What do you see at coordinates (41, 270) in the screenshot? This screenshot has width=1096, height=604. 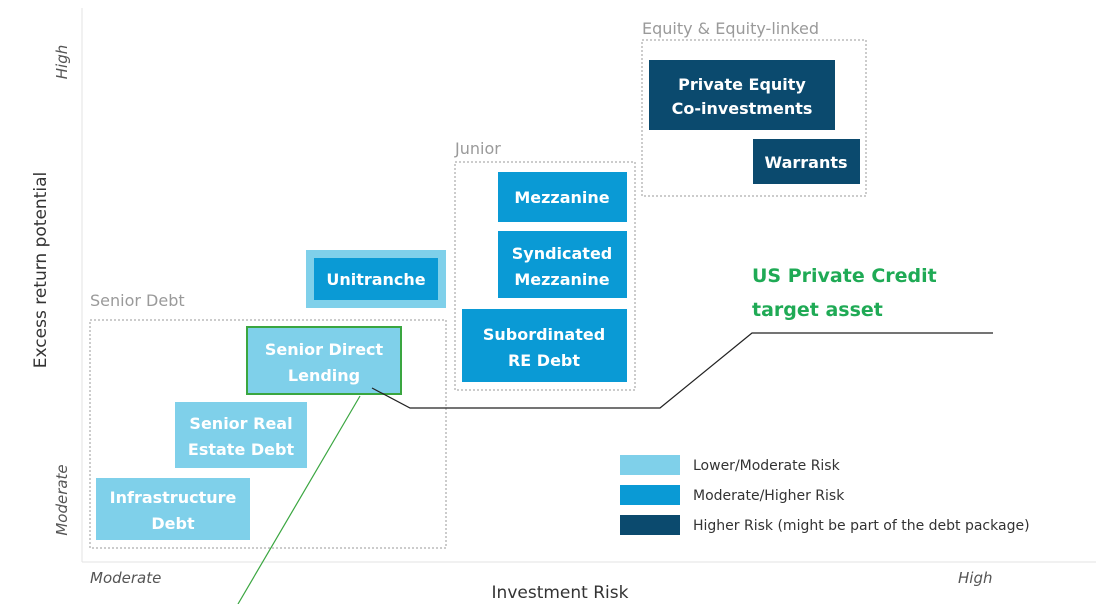 I see `y-axis-label: Excess return potential` at bounding box center [41, 270].